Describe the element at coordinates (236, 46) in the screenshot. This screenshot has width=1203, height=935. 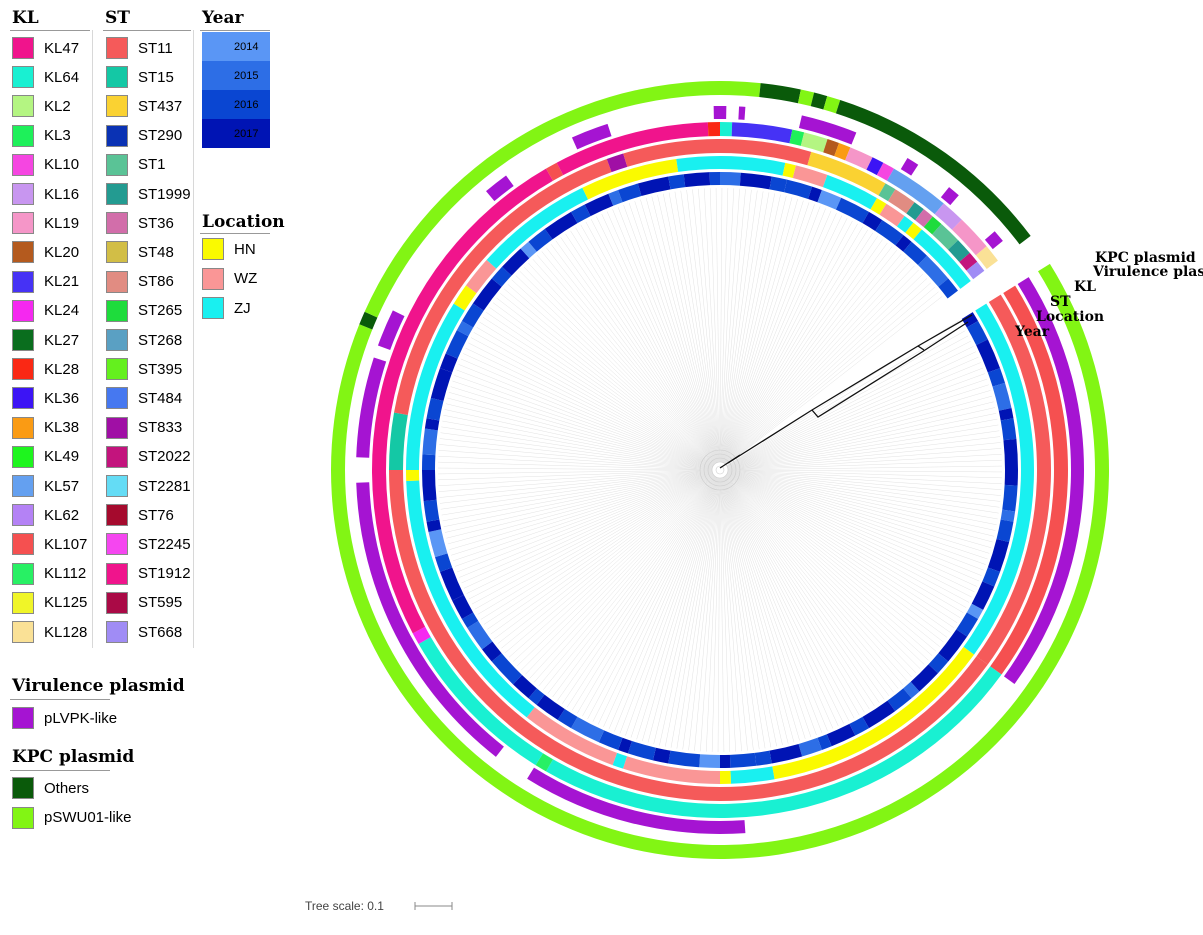
I see `year-legend-swatch` at that location.